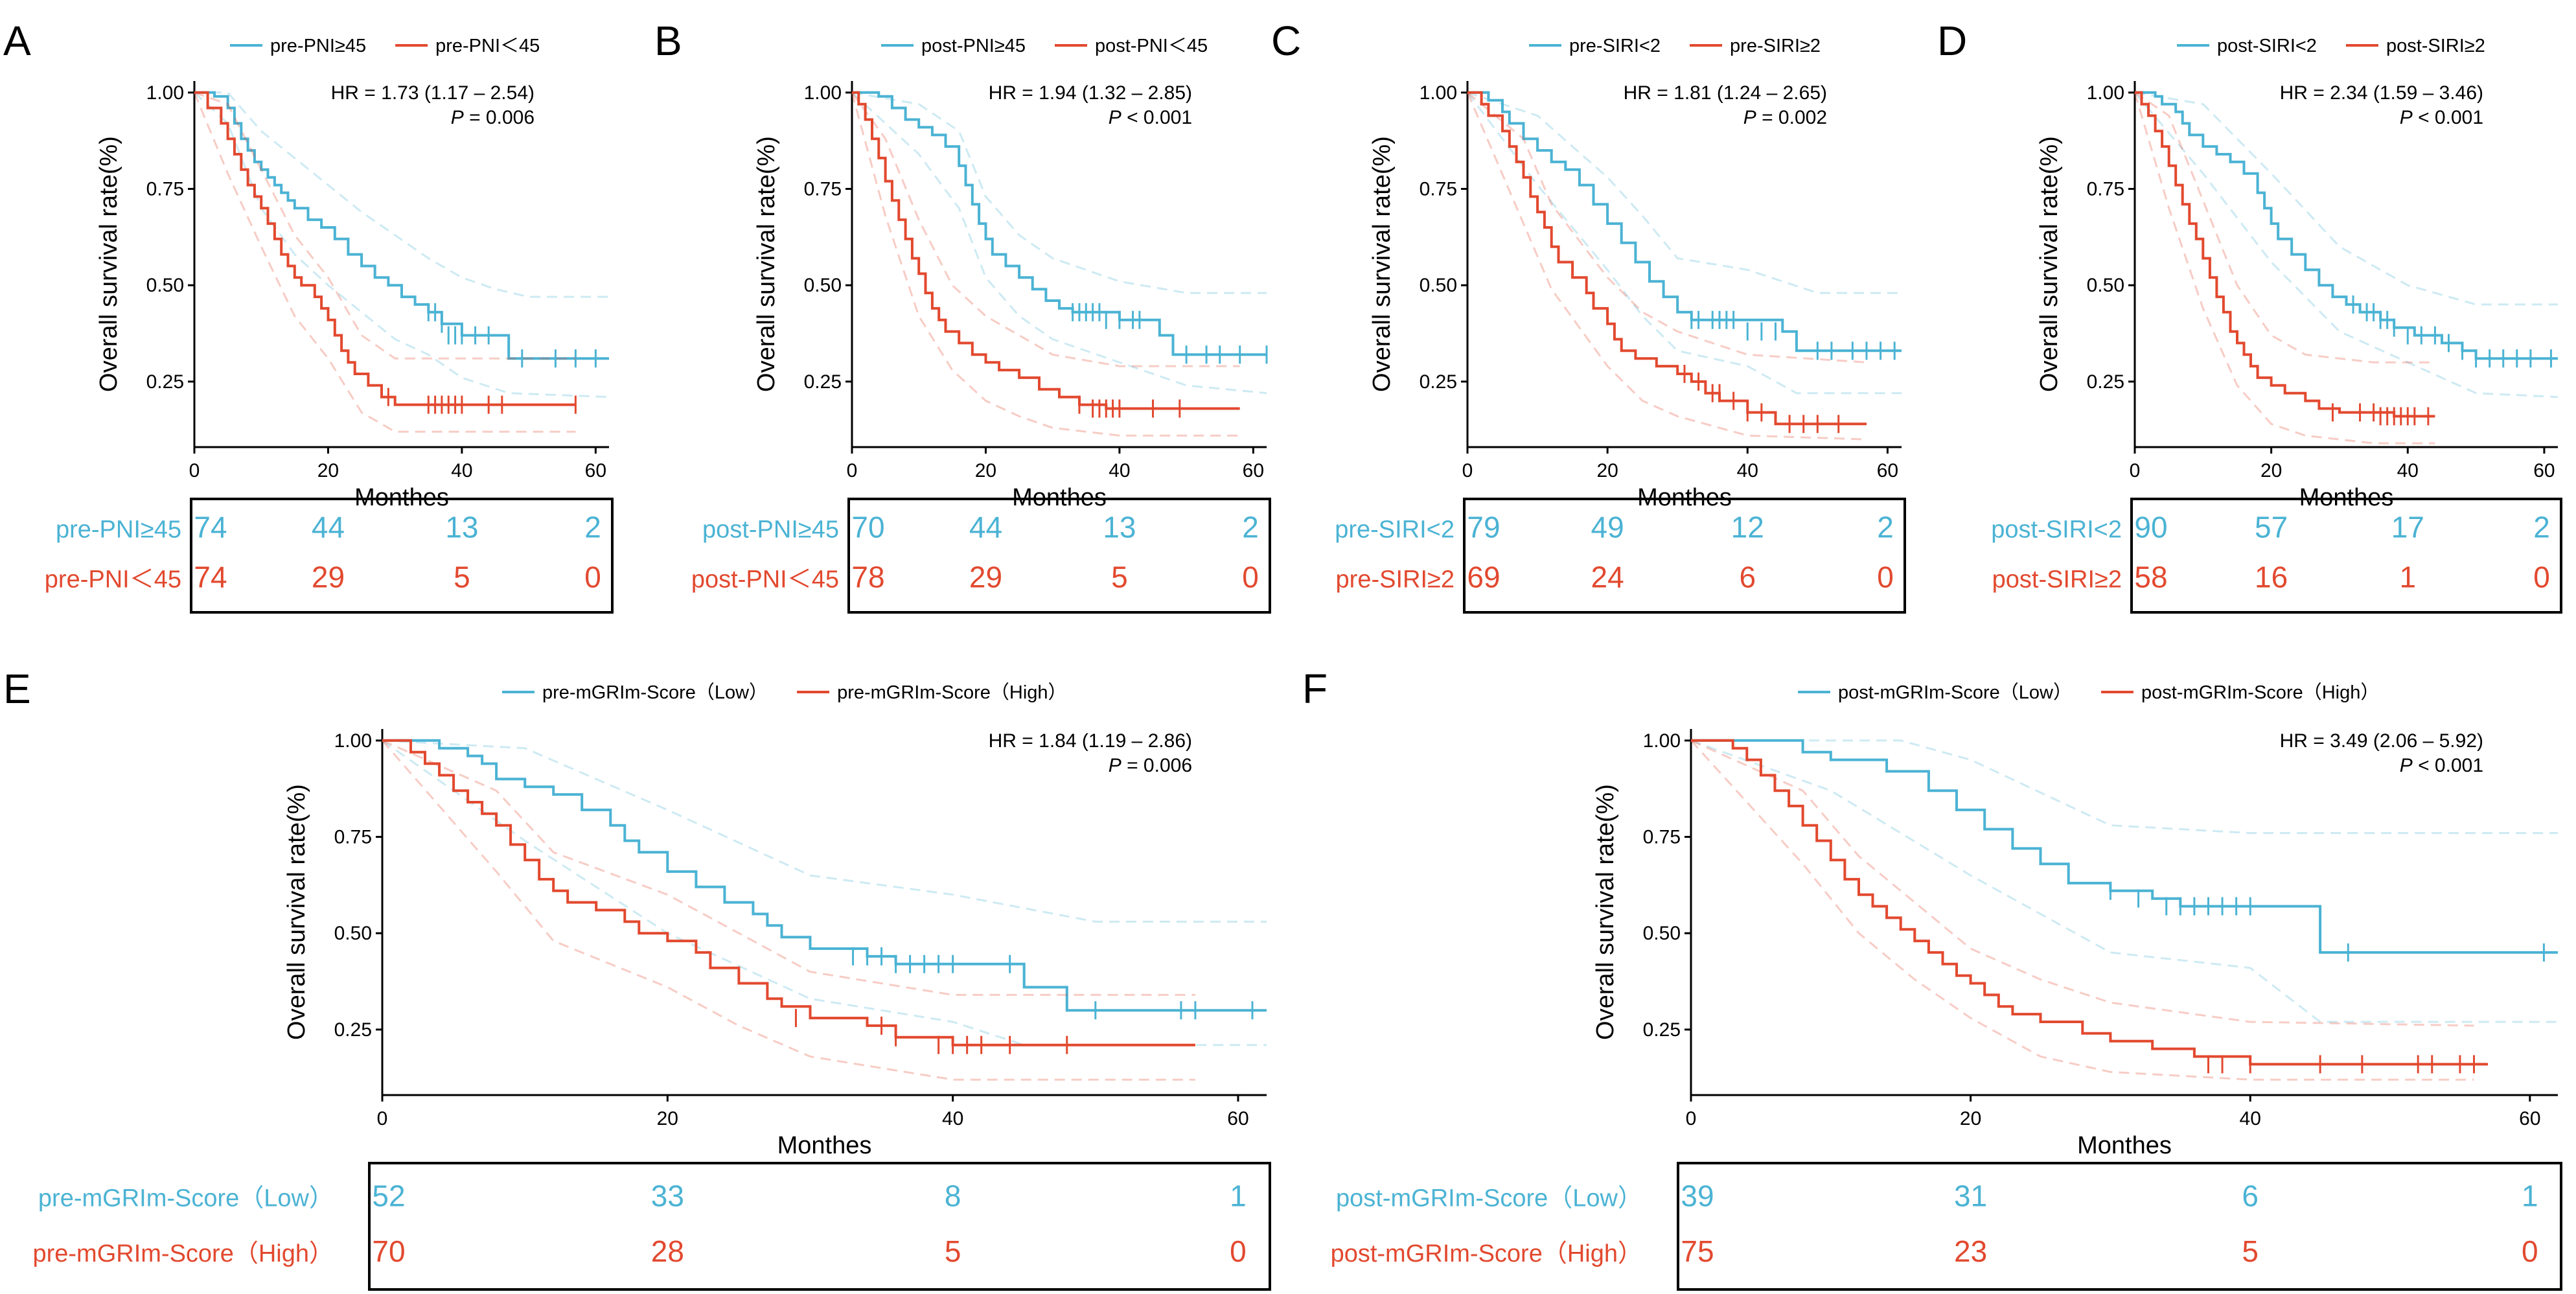 The width and height of the screenshot is (2576, 1294). Describe the element at coordinates (17, 40) in the screenshot. I see `panel-letter: A` at that location.